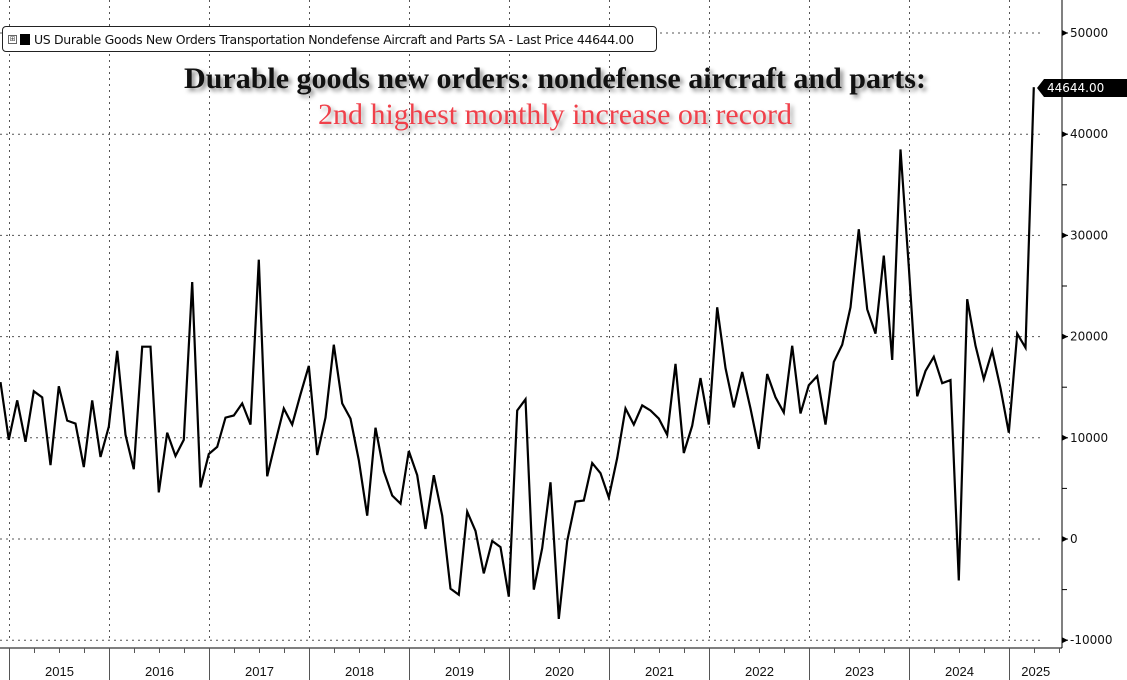  I want to click on x-tick-label: 2016, so click(159, 671).